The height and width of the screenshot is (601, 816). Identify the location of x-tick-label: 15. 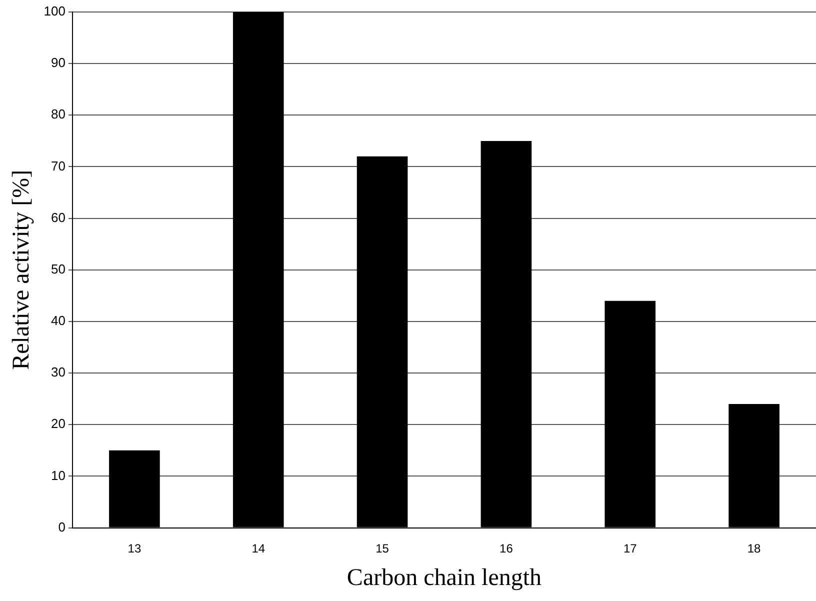
(383, 548).